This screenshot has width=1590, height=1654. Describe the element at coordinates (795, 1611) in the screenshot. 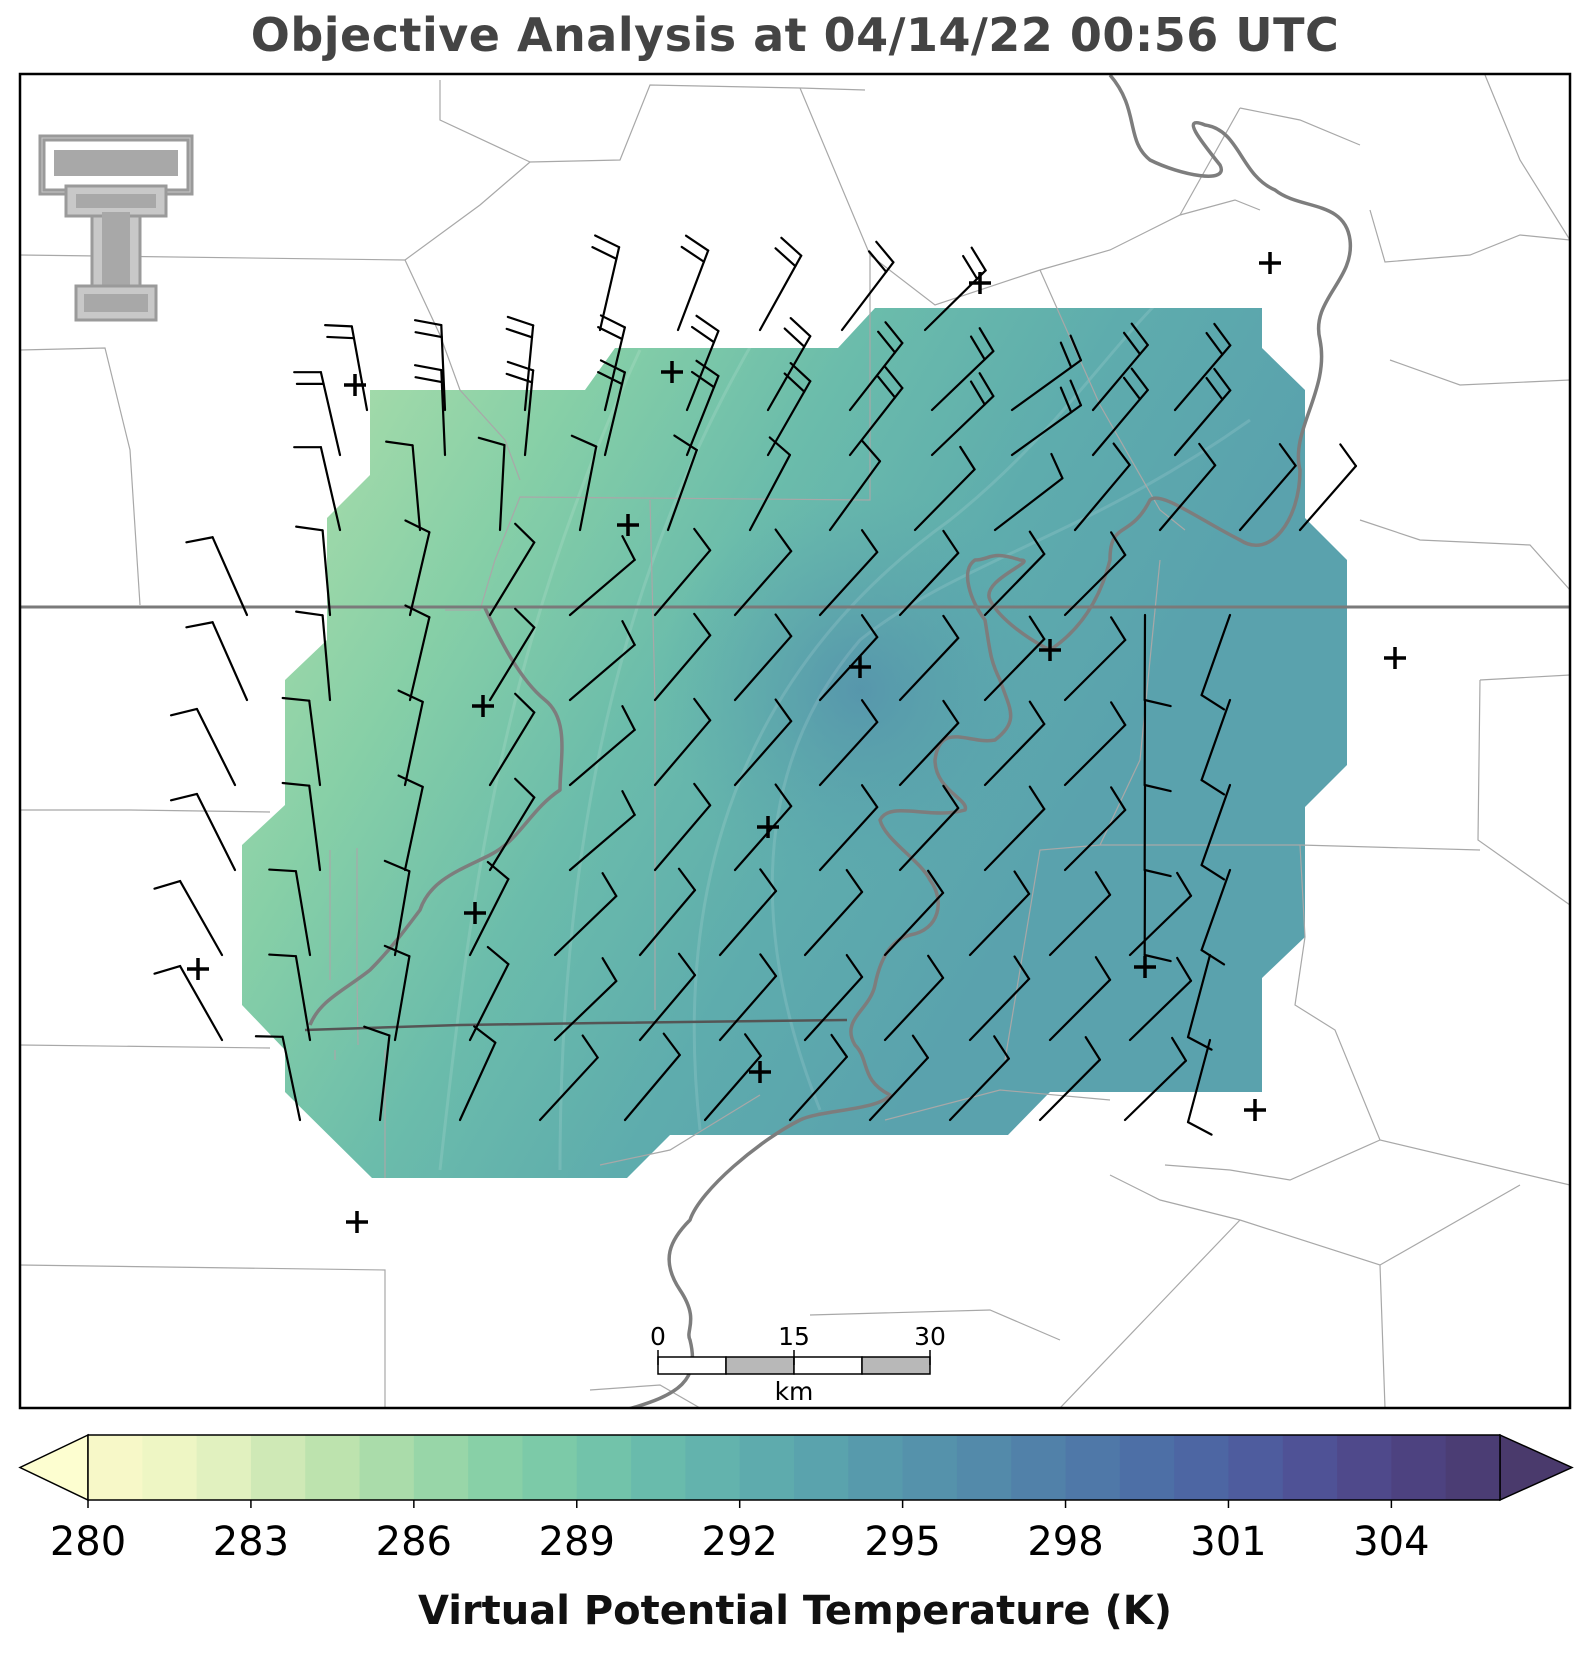

I see `colorbar-label: Virtual Potential Temperature (K)` at that location.